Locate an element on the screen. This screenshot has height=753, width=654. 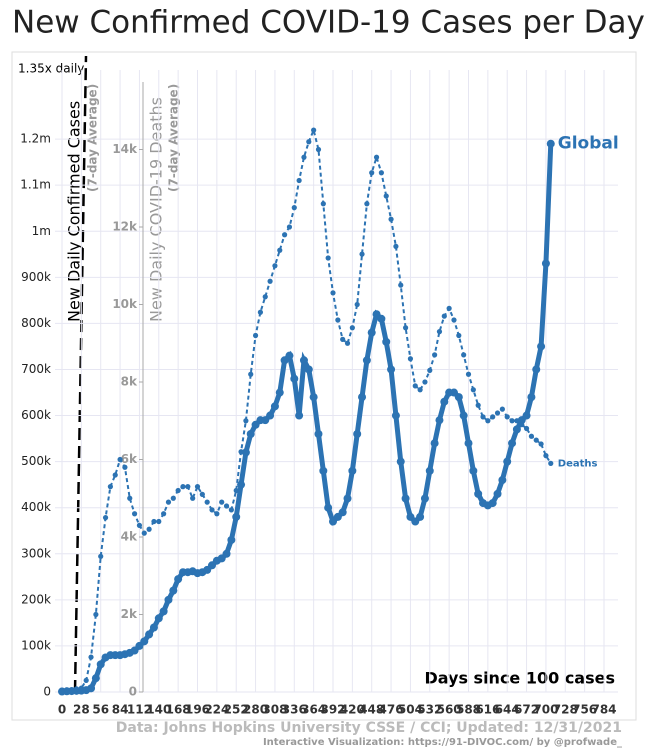
y2-tick-label: 8k is located at coordinates (129, 382).